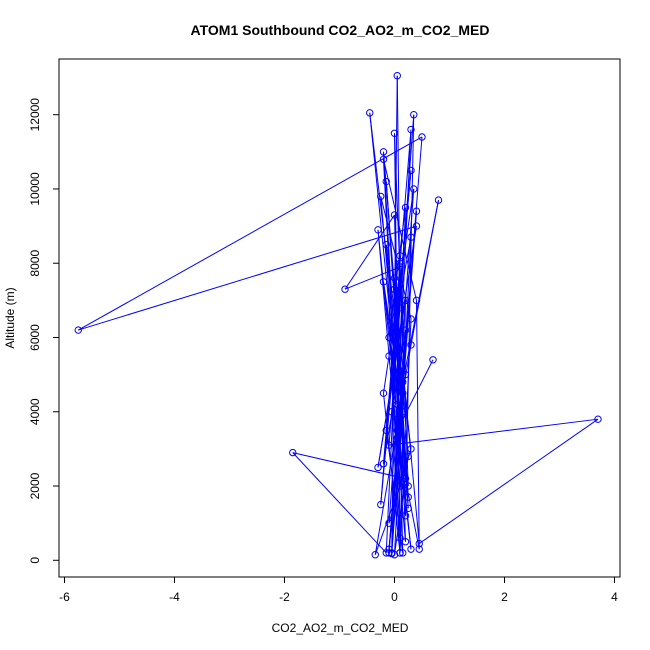  What do you see at coordinates (35, 411) in the screenshot?
I see `y-tick-label: 4000` at bounding box center [35, 411].